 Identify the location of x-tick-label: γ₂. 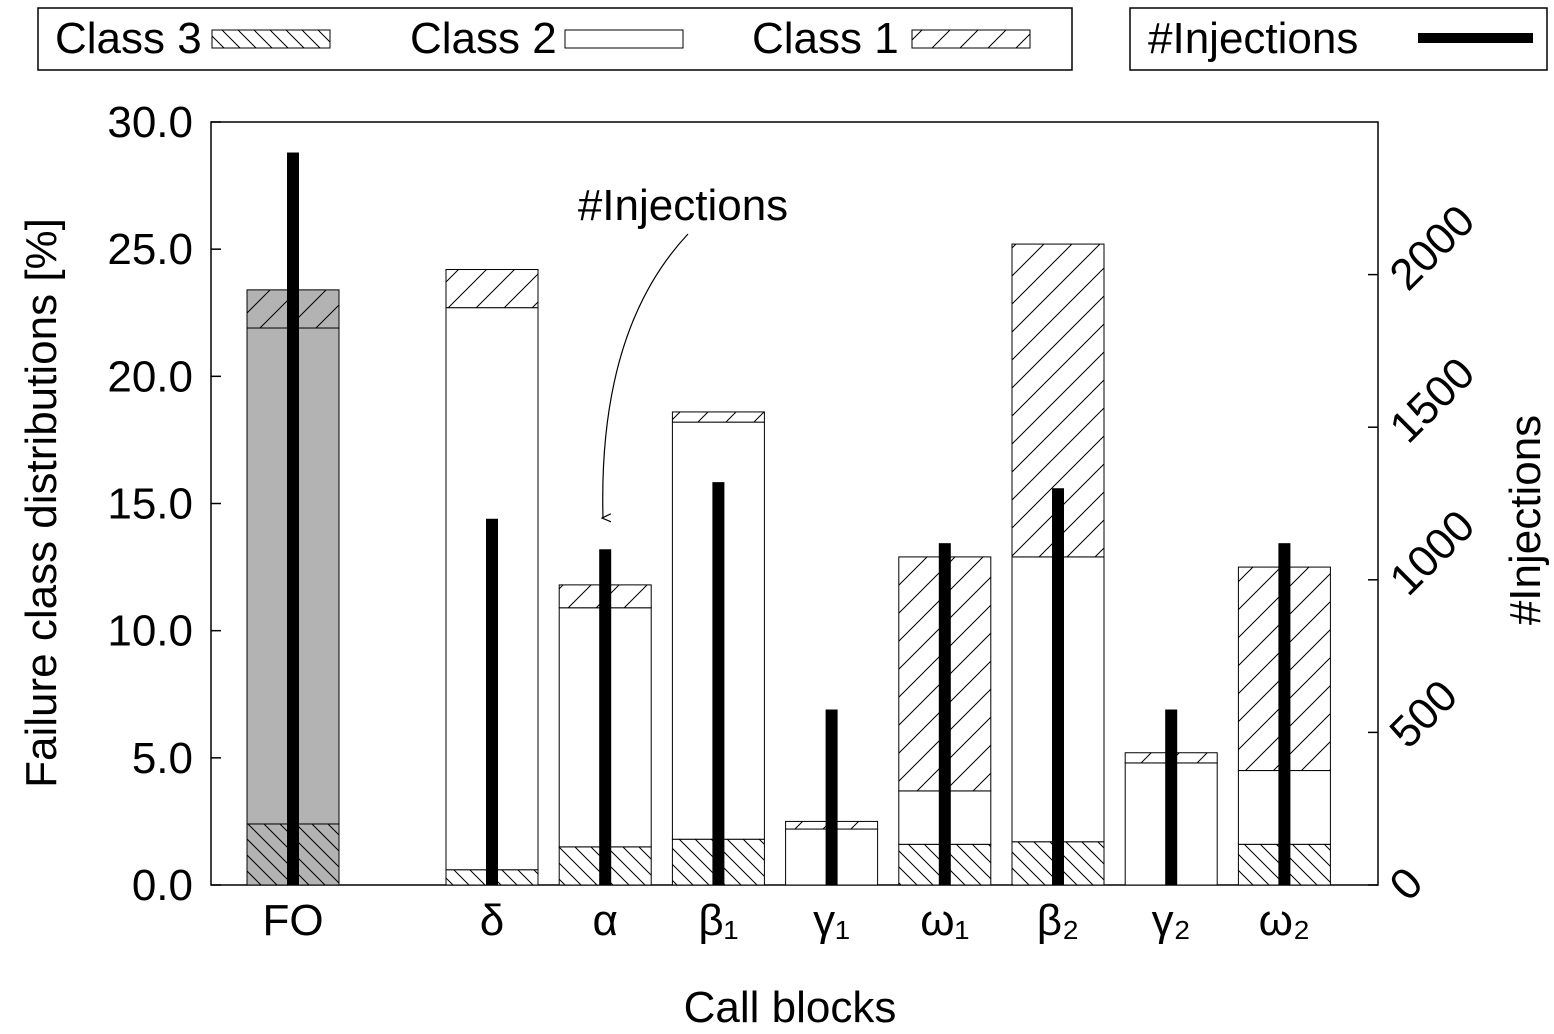
(1171, 920).